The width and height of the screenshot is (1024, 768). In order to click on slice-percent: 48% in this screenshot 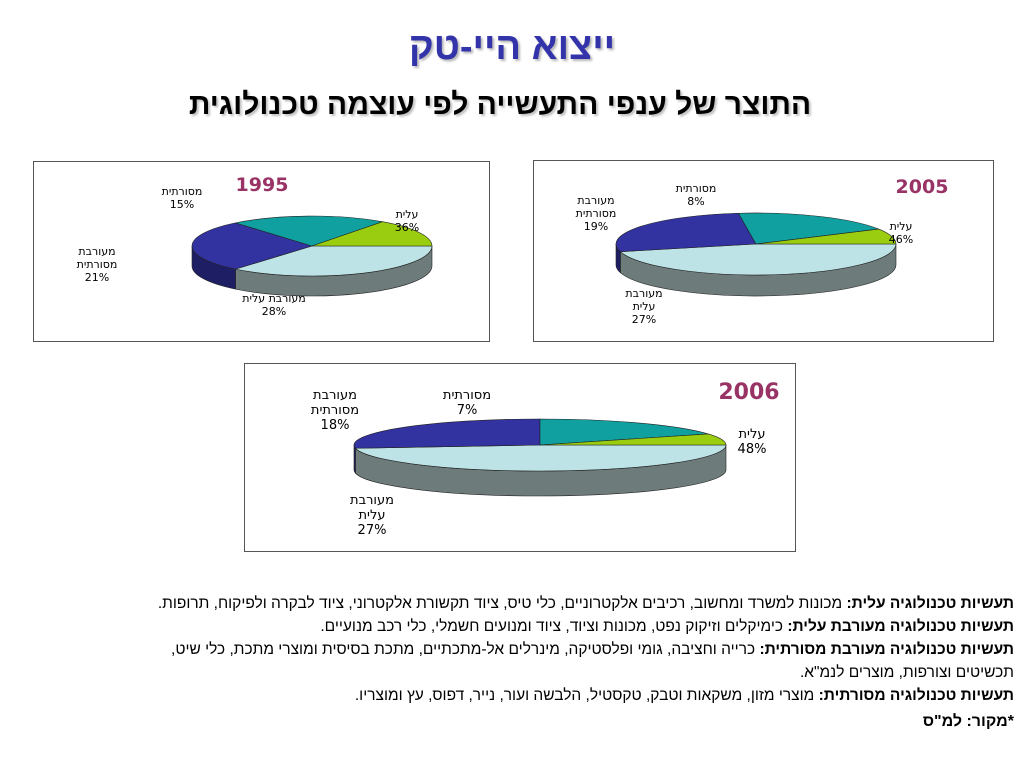, I will do `click(752, 449)`.